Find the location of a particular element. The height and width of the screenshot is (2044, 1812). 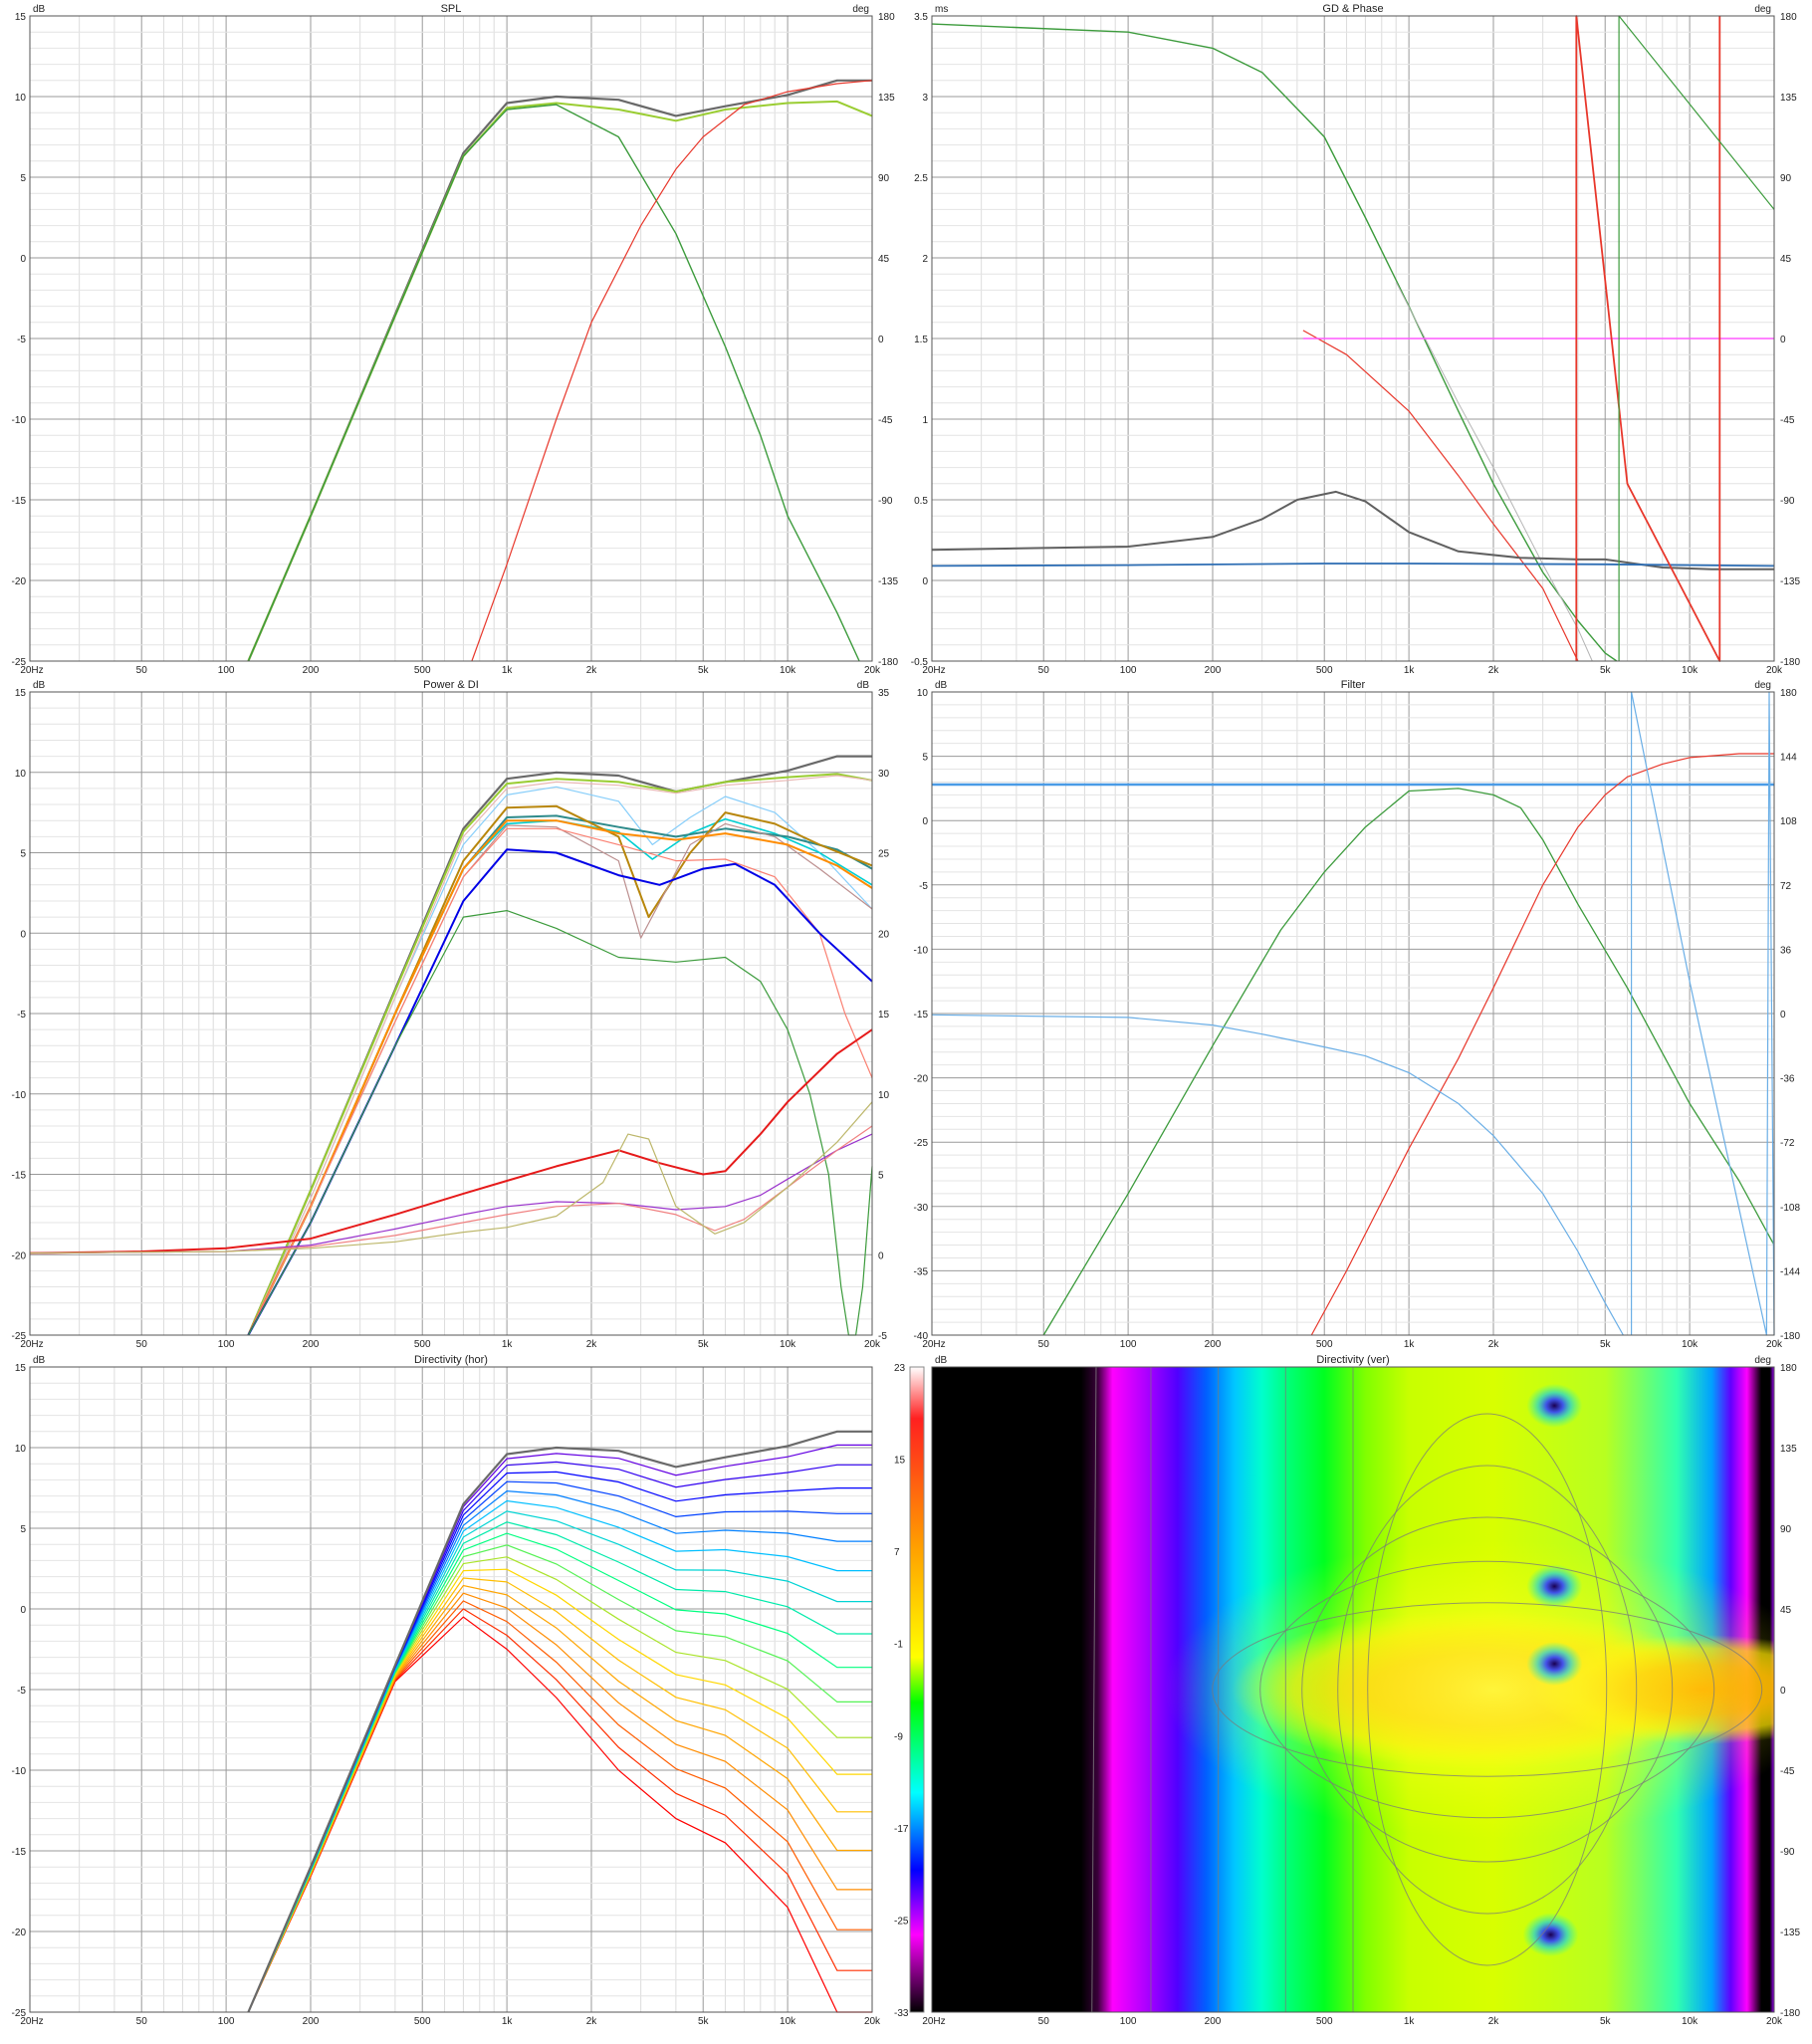

y-unit-left: ms is located at coordinates (941, 9).